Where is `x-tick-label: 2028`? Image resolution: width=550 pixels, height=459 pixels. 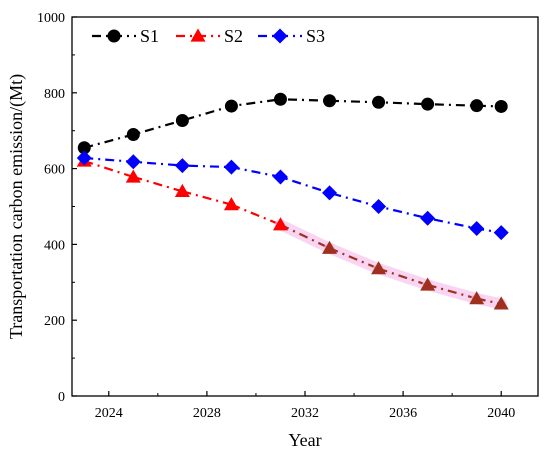 x-tick-label: 2028 is located at coordinates (207, 413).